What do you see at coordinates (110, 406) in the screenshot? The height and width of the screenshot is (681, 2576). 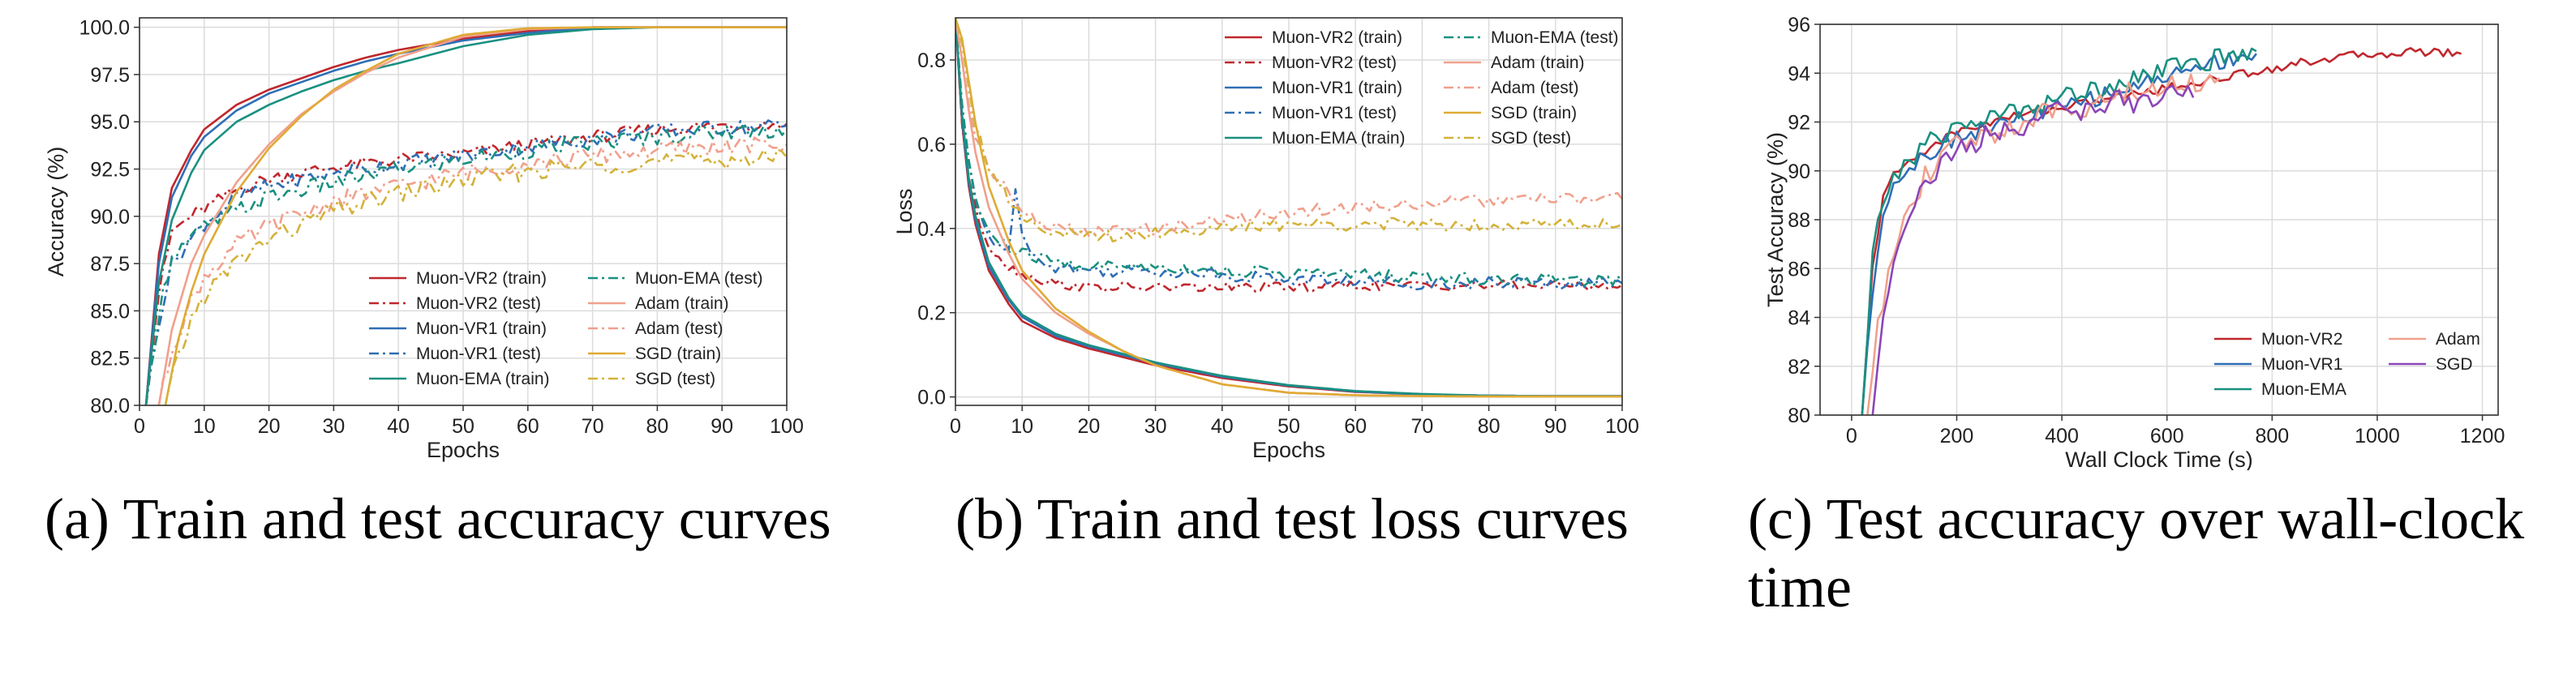 I see `y-tick-label: 80.0` at bounding box center [110, 406].